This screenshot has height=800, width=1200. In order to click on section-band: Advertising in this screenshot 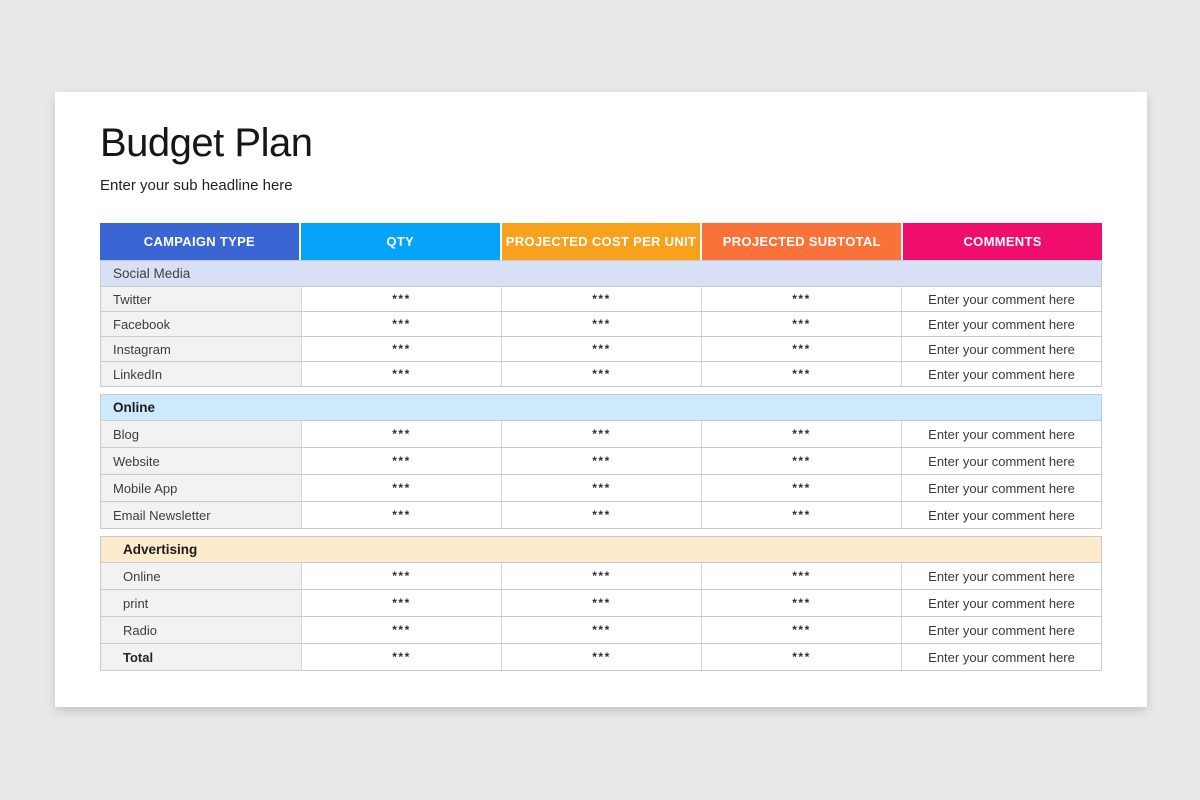, I will do `click(601, 549)`.